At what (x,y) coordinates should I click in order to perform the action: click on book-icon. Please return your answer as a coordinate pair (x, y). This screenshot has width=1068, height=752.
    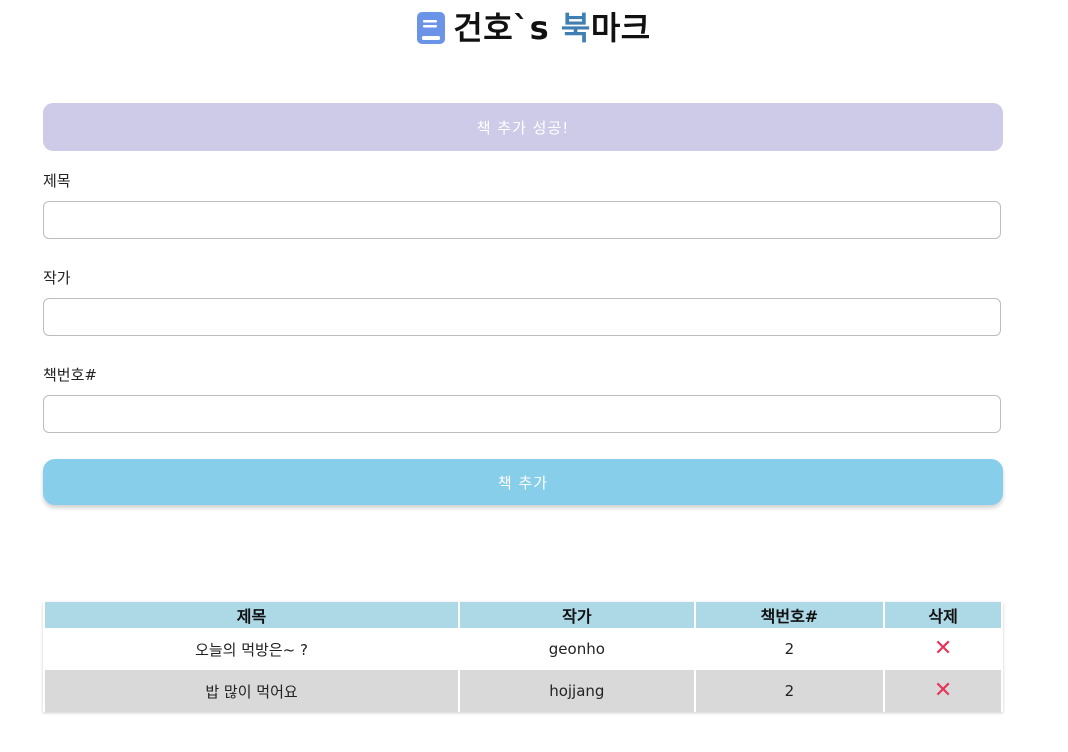
    Looking at the image, I should click on (431, 28).